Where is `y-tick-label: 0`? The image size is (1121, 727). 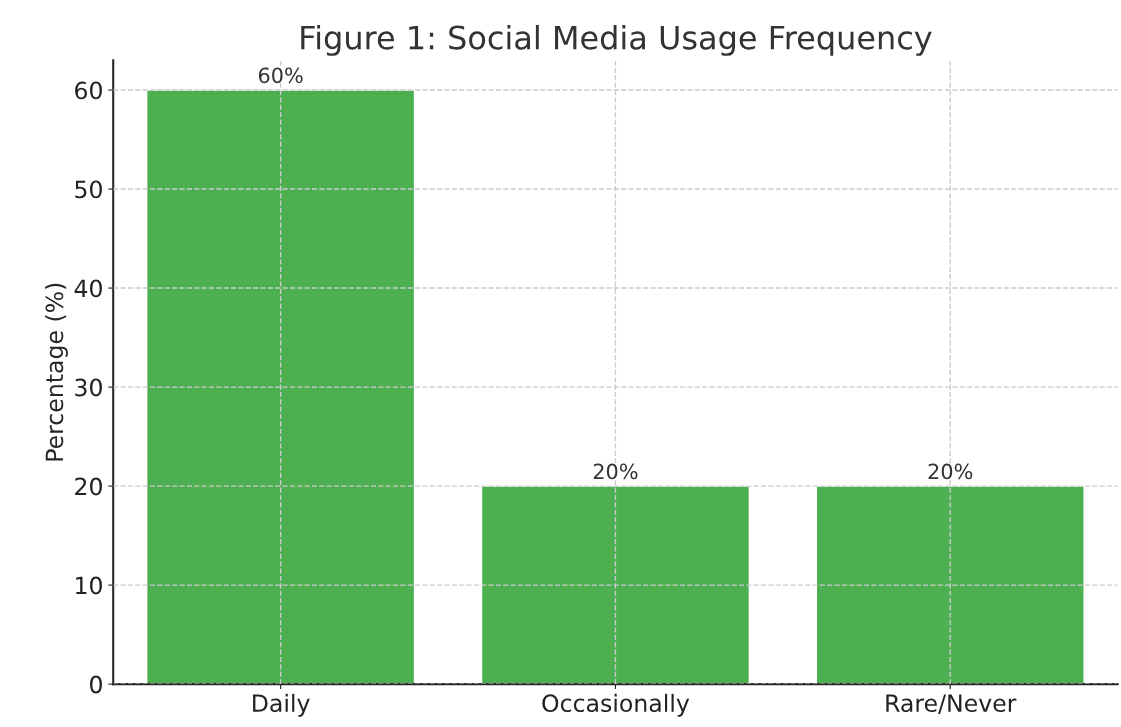
y-tick-label: 0 is located at coordinates (96, 684).